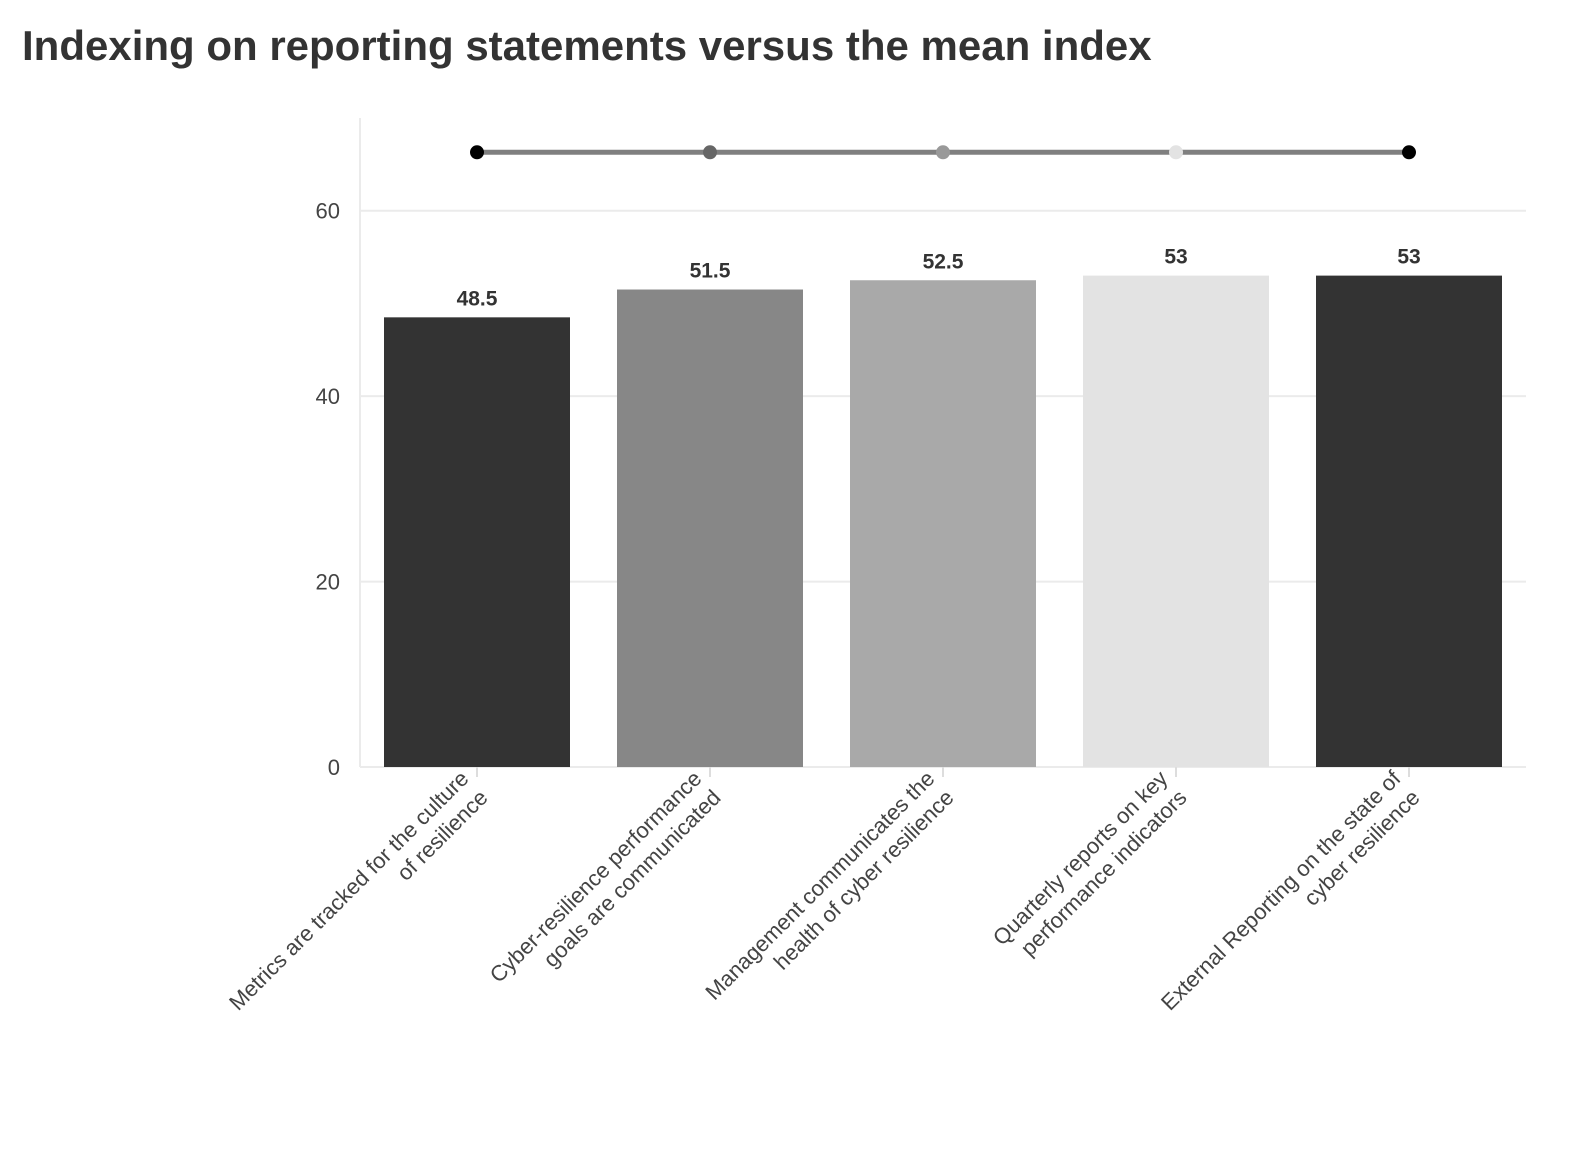 The height and width of the screenshot is (1150, 1588). I want to click on x-tick-label-line: Cyber-resilience performance, so click(596, 877).